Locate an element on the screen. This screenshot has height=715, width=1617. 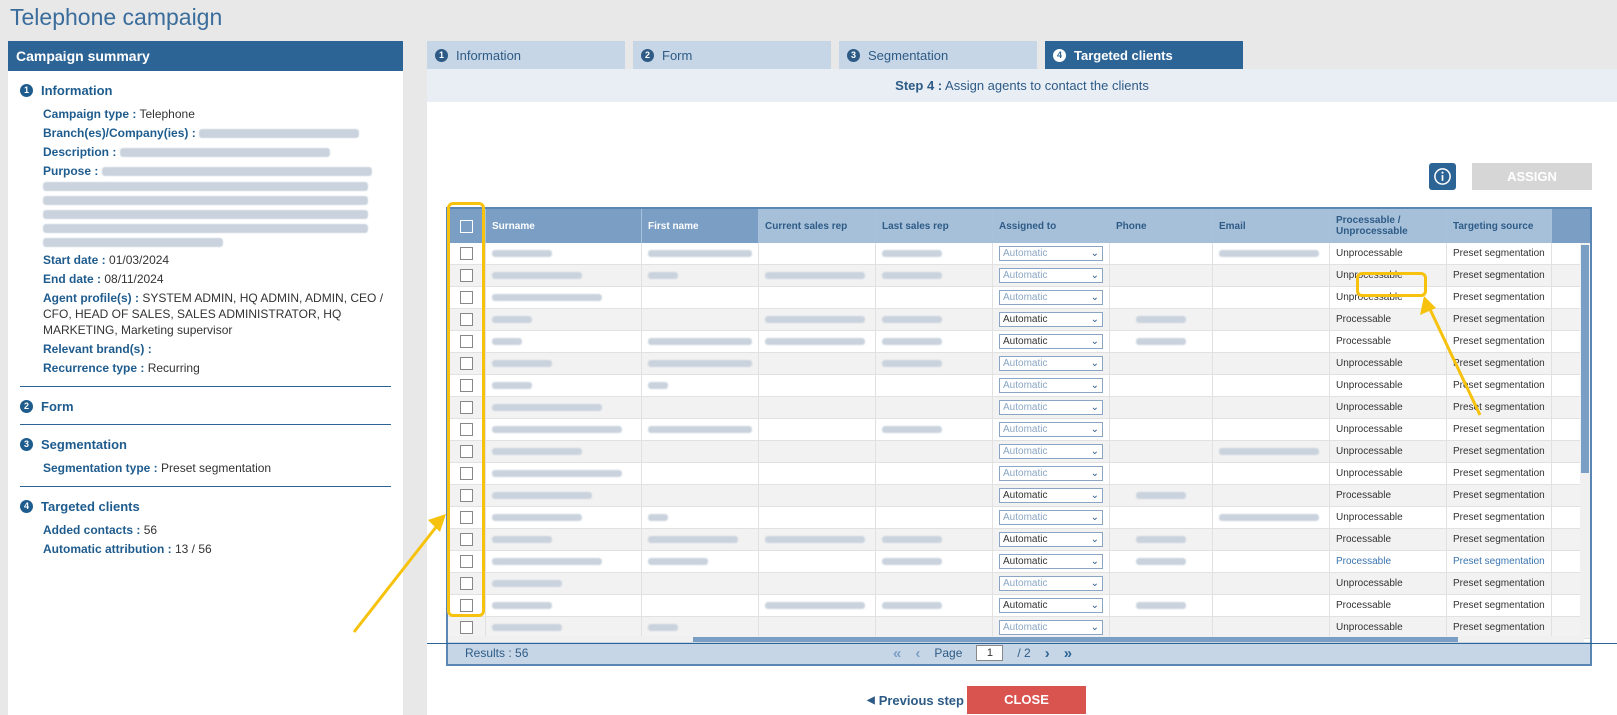
tab-segmentation: 3 Segmentation is located at coordinates (938, 55).